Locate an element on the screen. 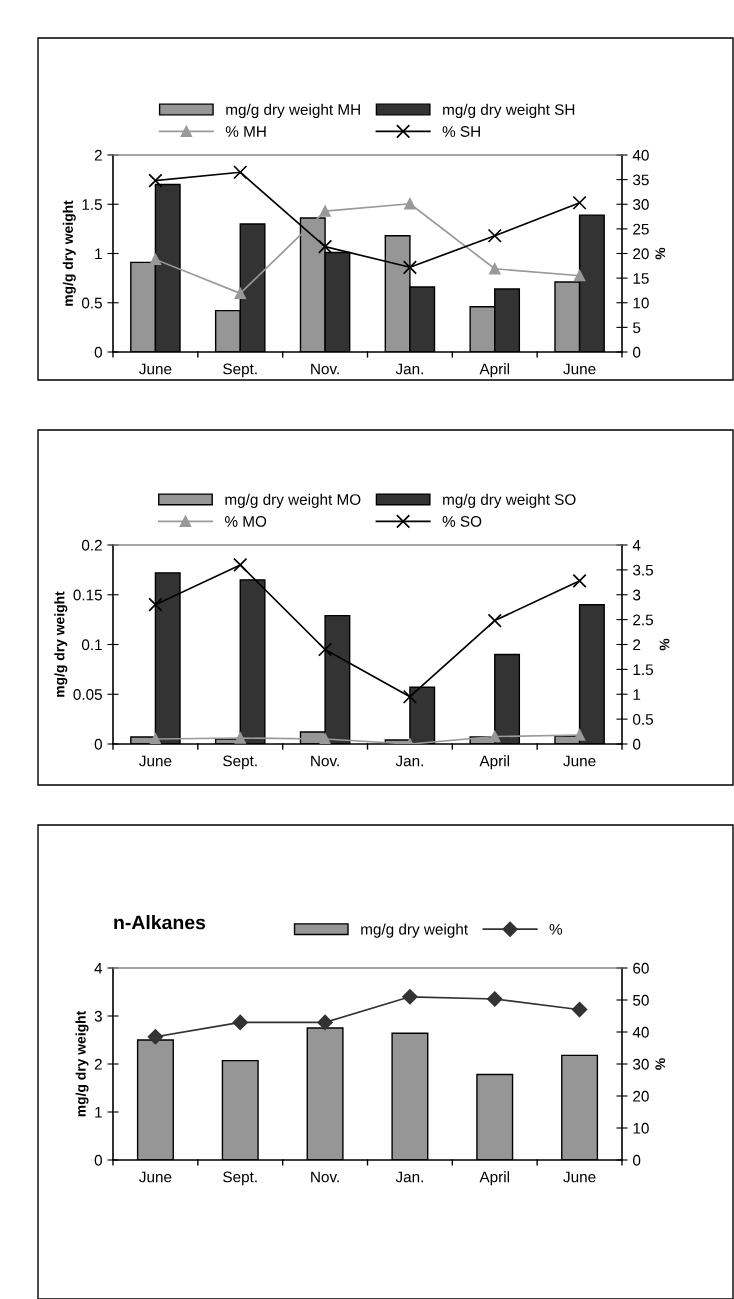  y2-tick-label: 25 is located at coordinates (641, 229).